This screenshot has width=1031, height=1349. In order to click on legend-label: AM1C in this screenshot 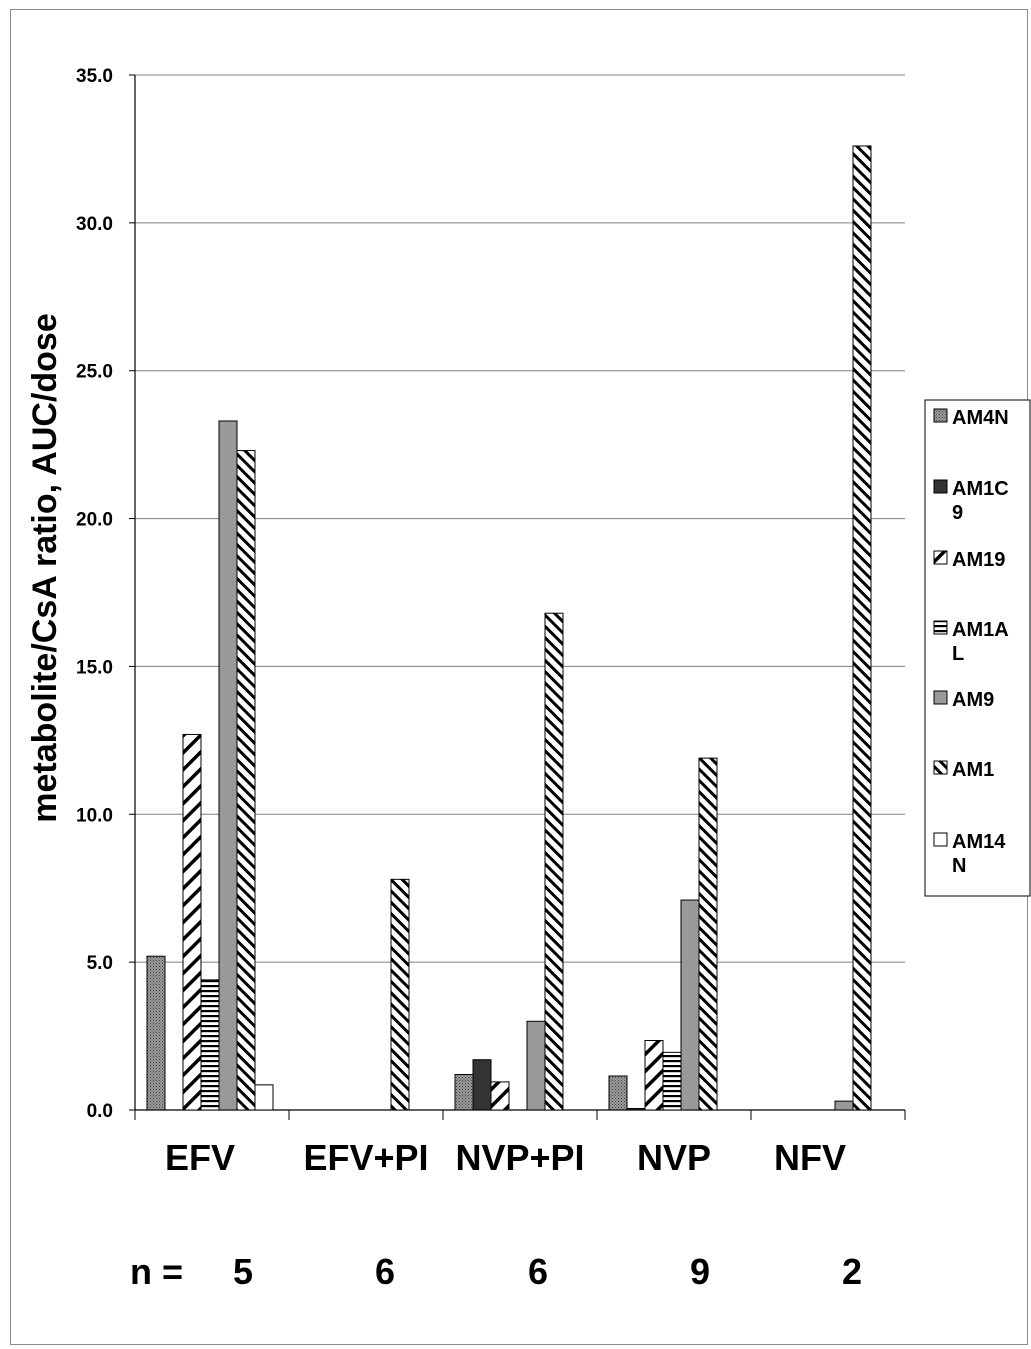, I will do `click(980, 489)`.